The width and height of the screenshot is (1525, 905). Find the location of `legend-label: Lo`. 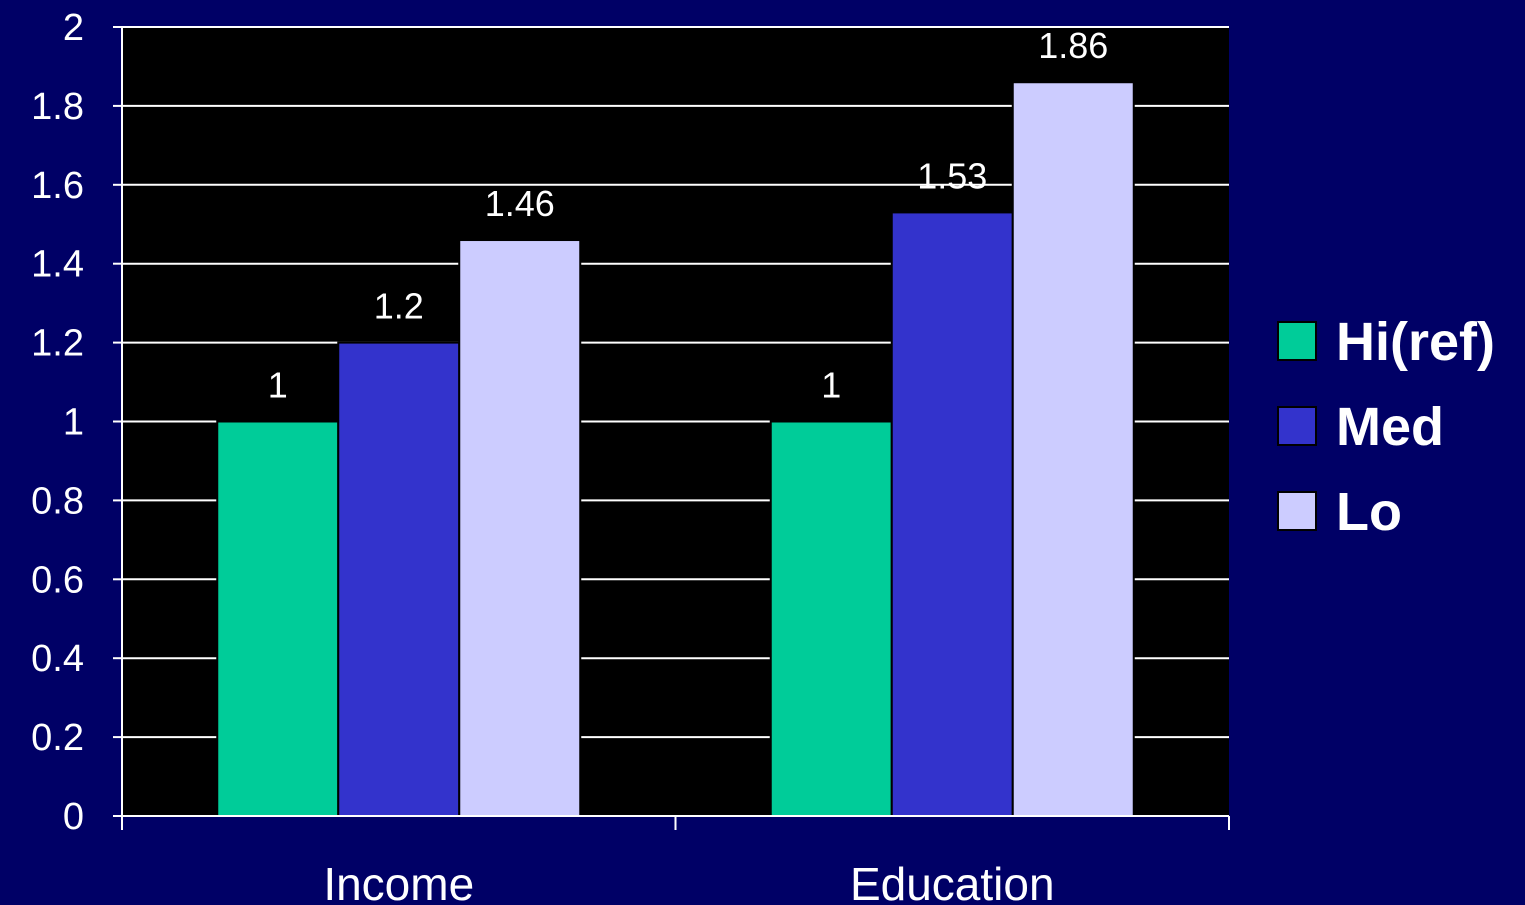

legend-label: Lo is located at coordinates (1369, 512).